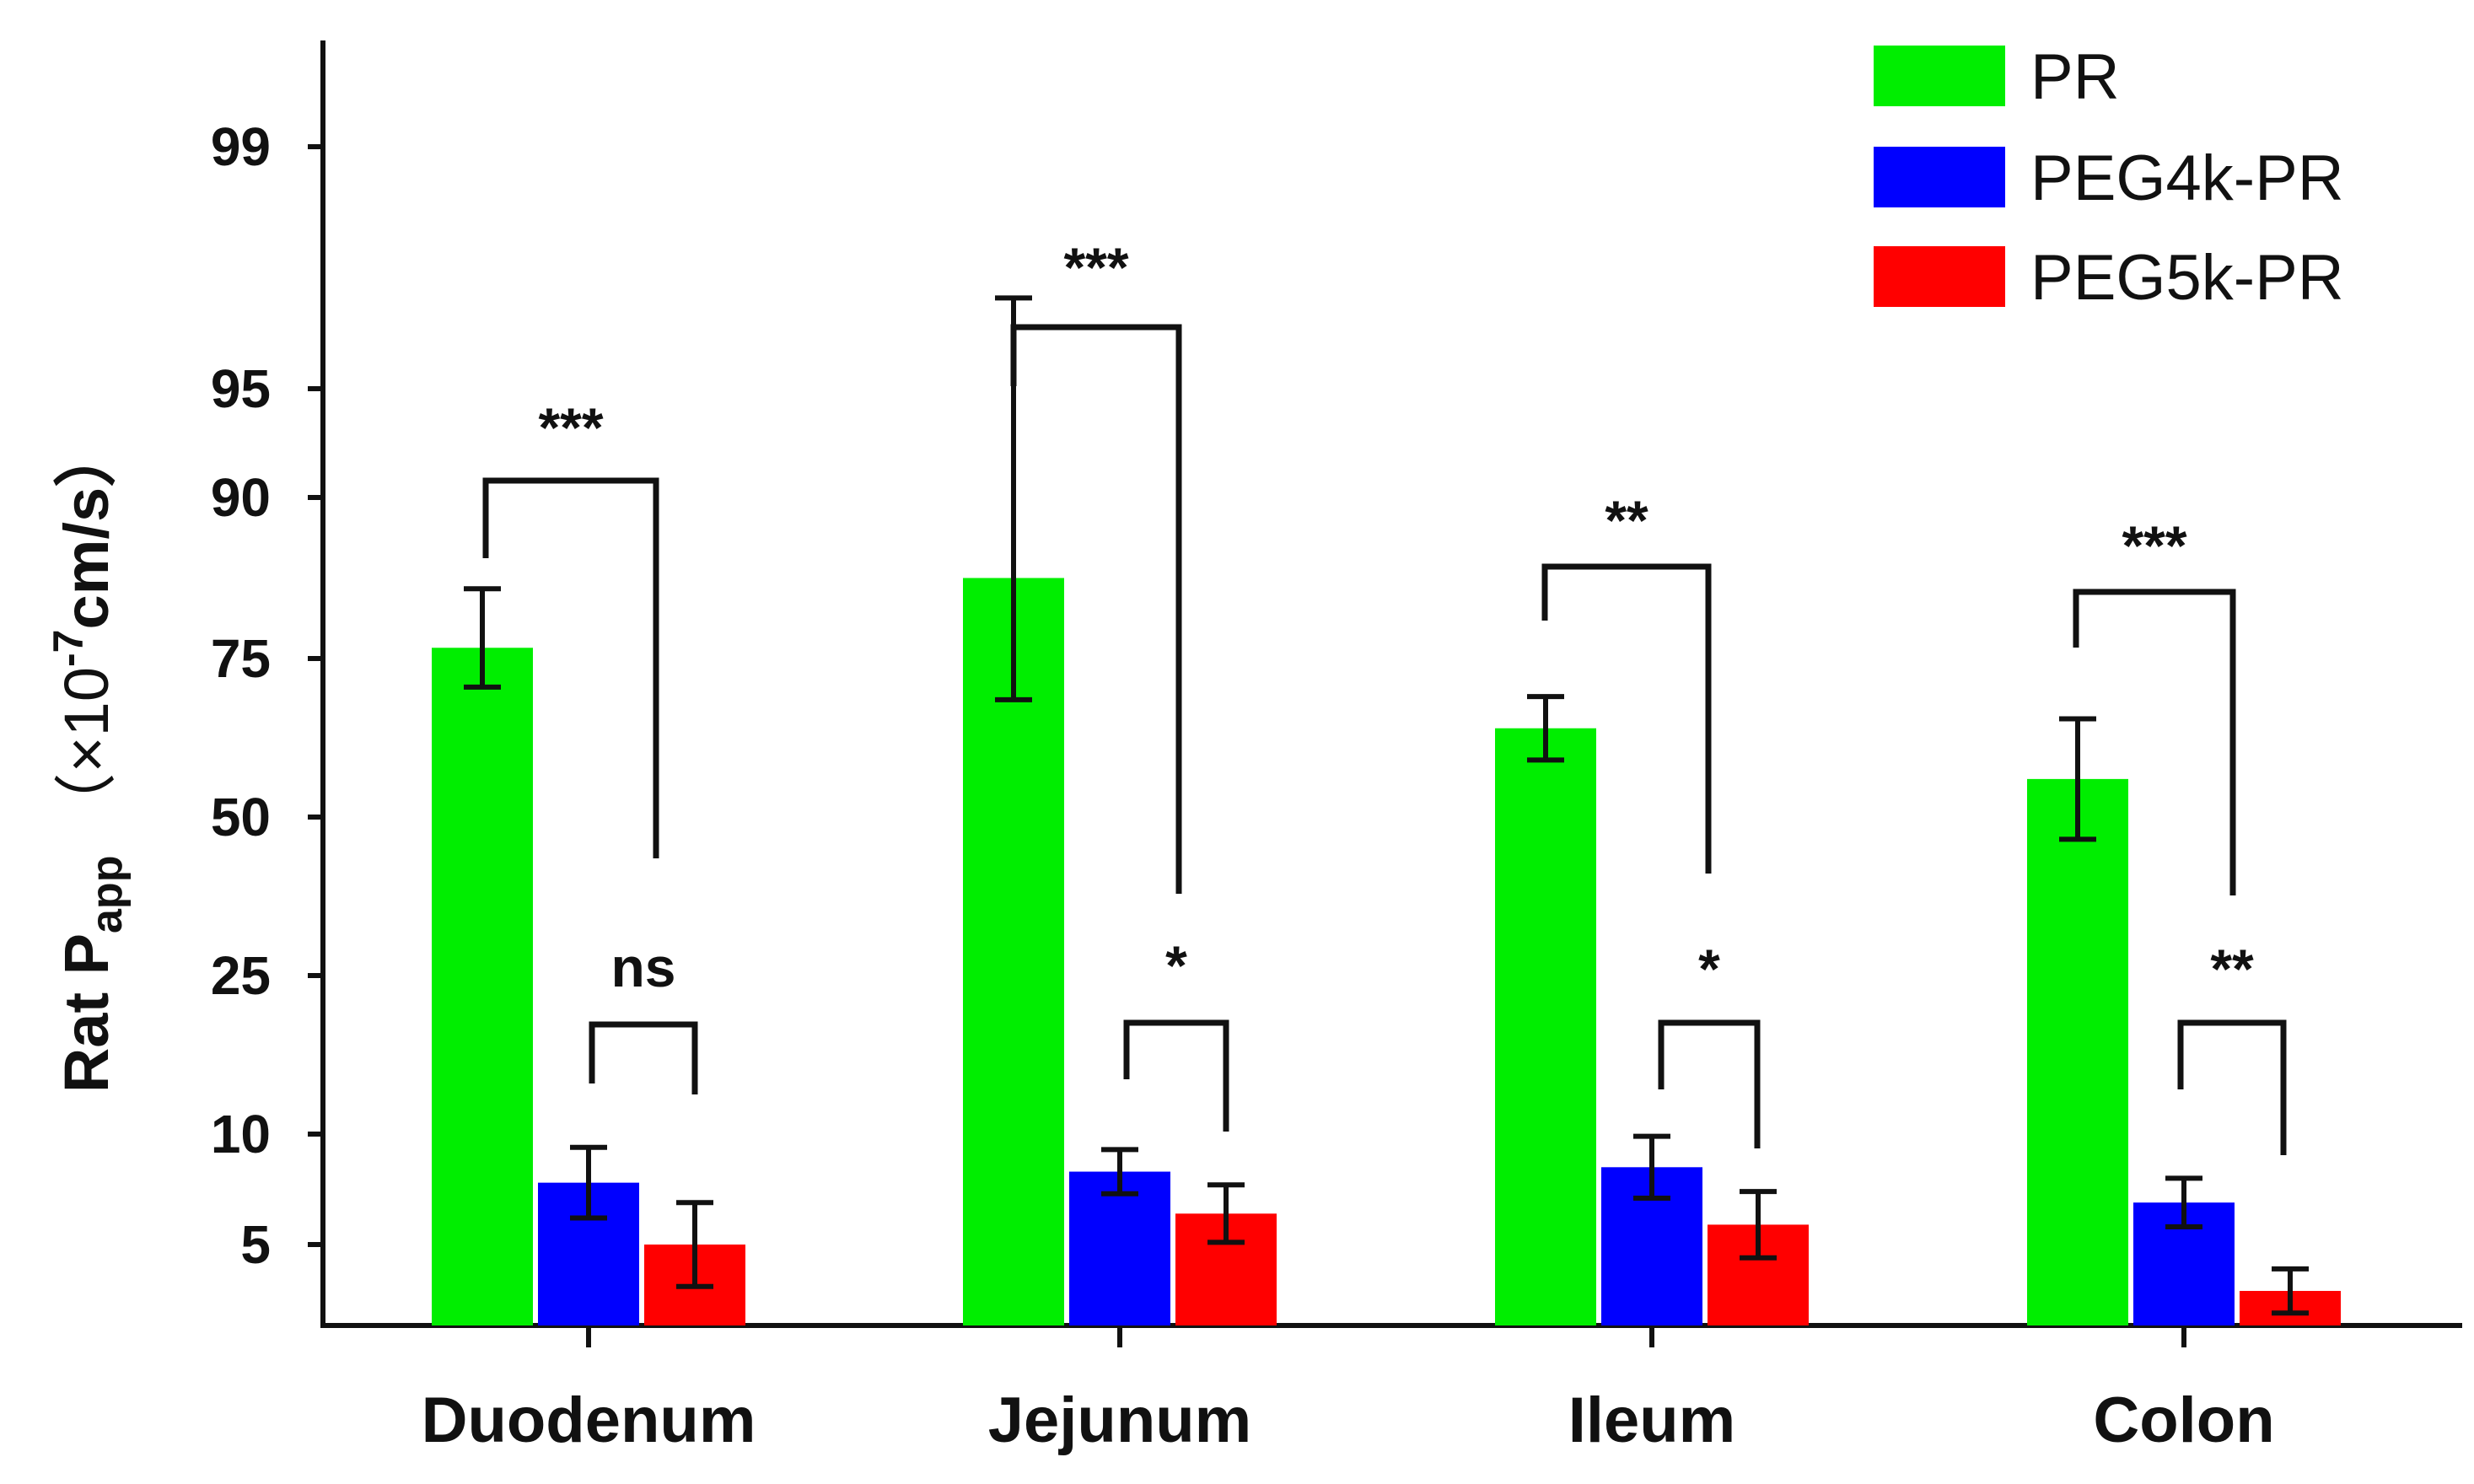 This screenshot has width=2474, height=1484. Describe the element at coordinates (642, 967) in the screenshot. I see `significance-label: ns` at that location.